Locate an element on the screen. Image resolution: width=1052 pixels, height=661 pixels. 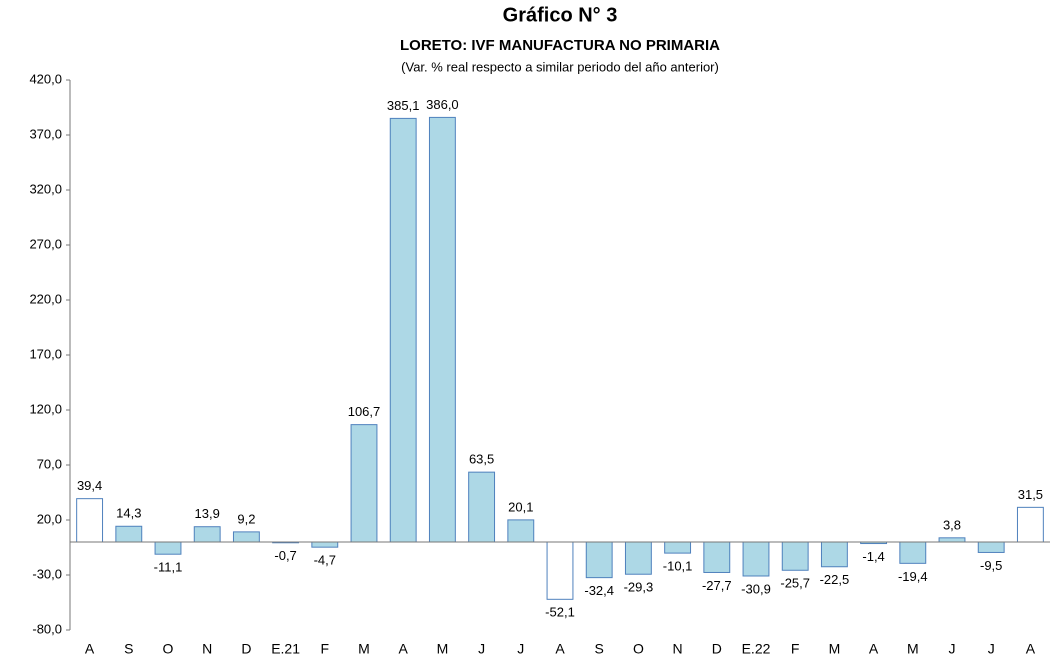
value-label: 3,8 is located at coordinates (952, 524).